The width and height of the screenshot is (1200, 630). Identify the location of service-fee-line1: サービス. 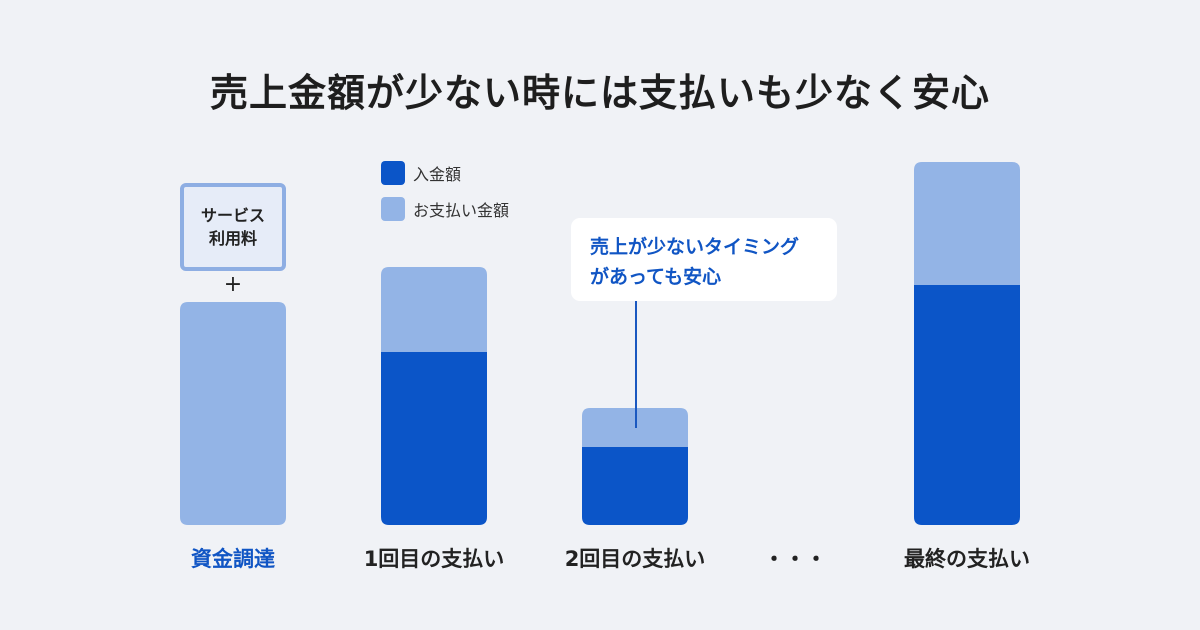
(232, 215).